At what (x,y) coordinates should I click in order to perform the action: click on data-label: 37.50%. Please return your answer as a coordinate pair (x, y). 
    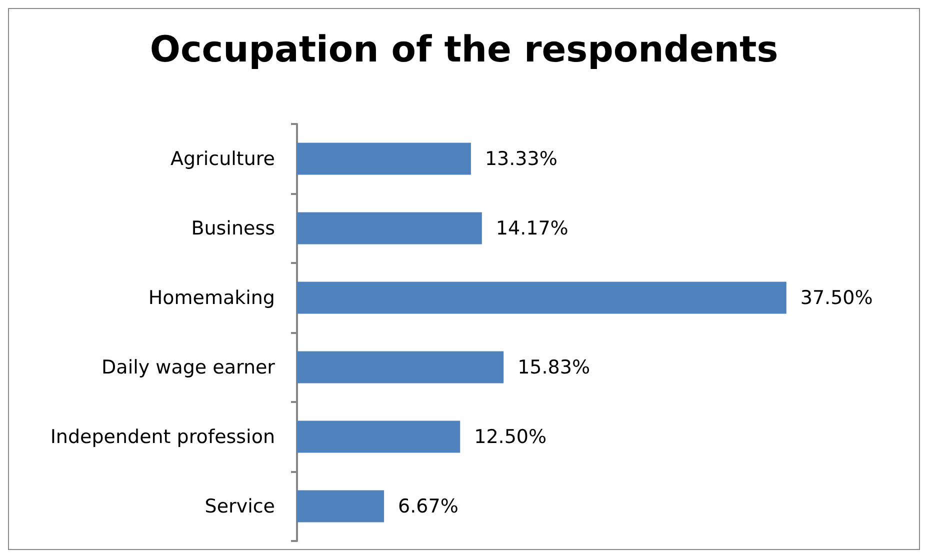
    Looking at the image, I should click on (836, 297).